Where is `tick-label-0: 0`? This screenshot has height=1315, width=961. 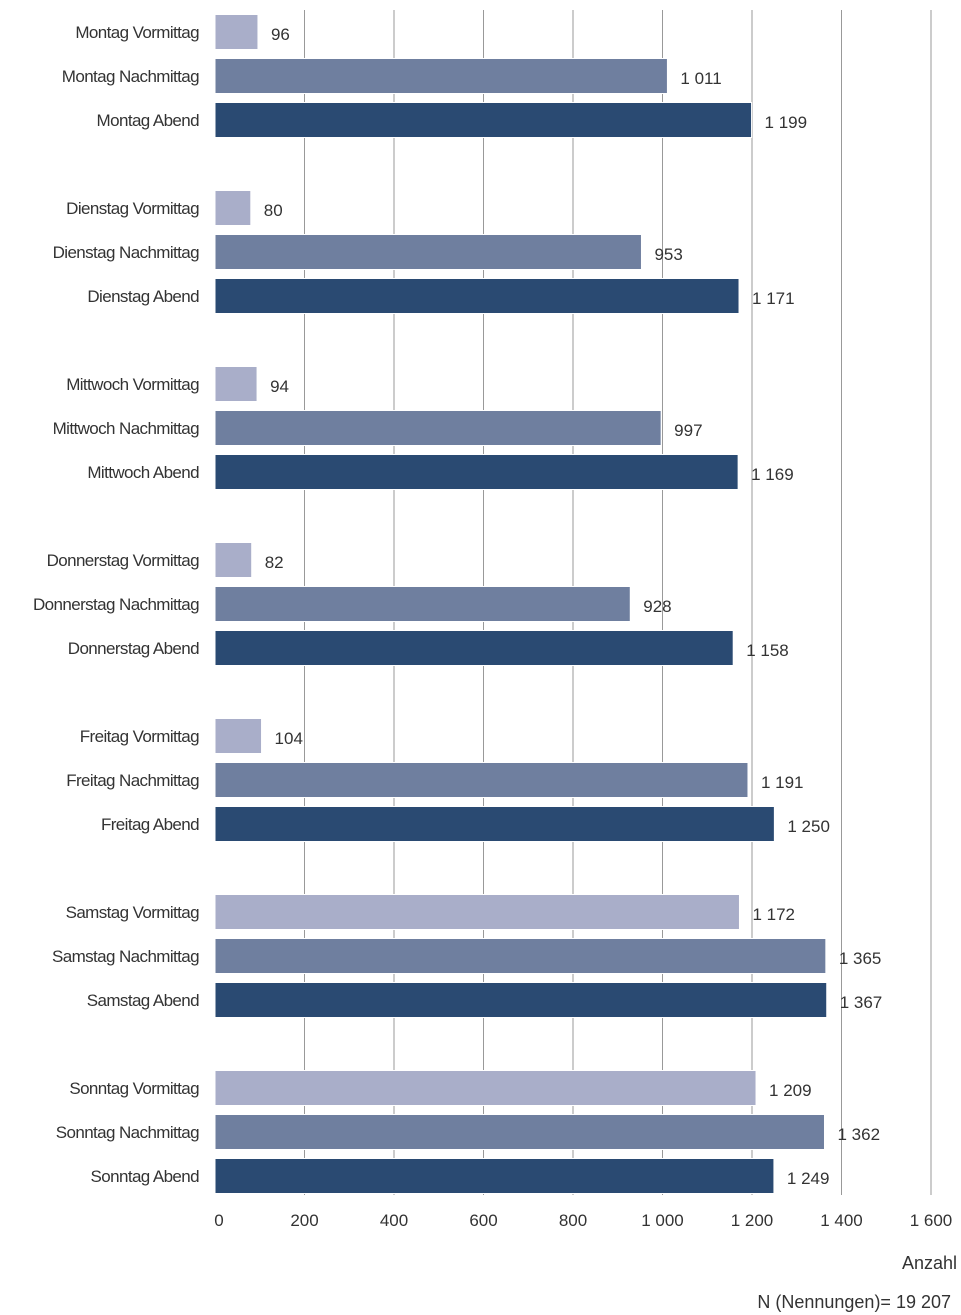
tick-label-0: 0 is located at coordinates (218, 1220).